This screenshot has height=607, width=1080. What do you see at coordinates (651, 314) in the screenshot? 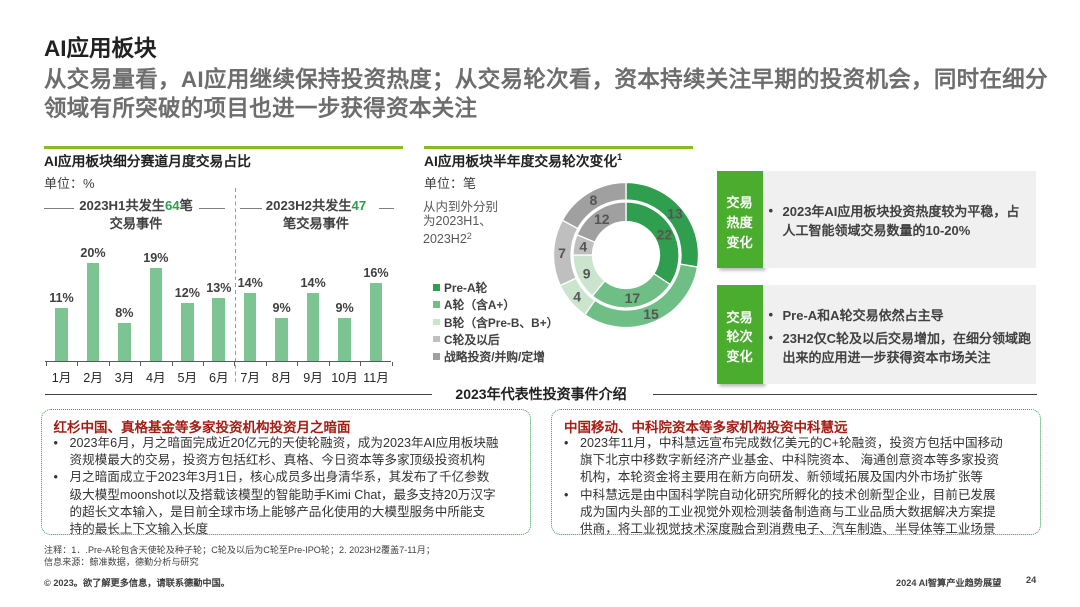
I see `svg-text: 15` at bounding box center [651, 314].